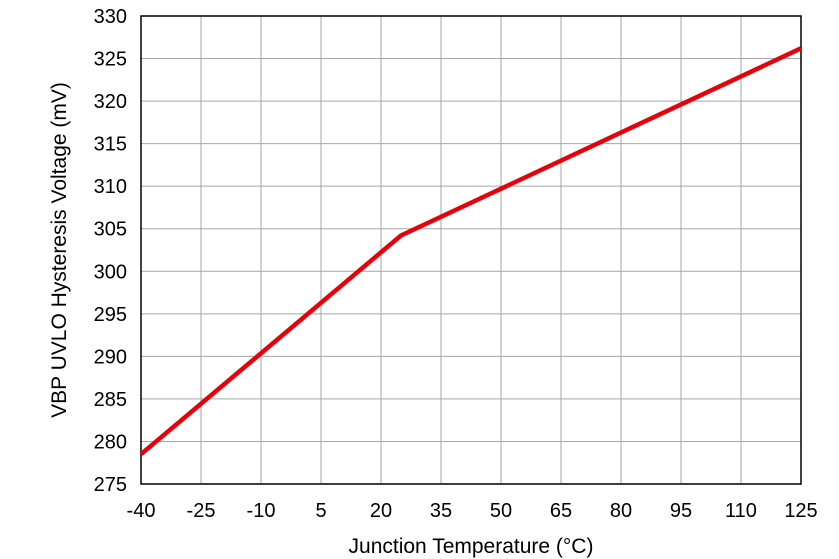 The height and width of the screenshot is (559, 839). Describe the element at coordinates (681, 511) in the screenshot. I see `x-tick-label: 95` at that location.